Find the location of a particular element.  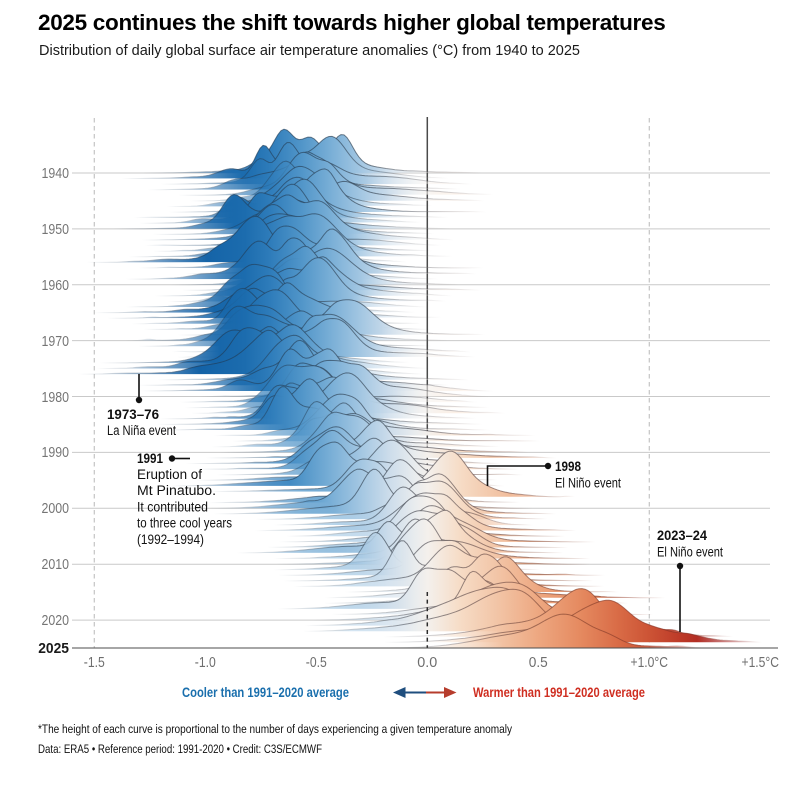

svg-text: La Niña event is located at coordinates (141, 430).